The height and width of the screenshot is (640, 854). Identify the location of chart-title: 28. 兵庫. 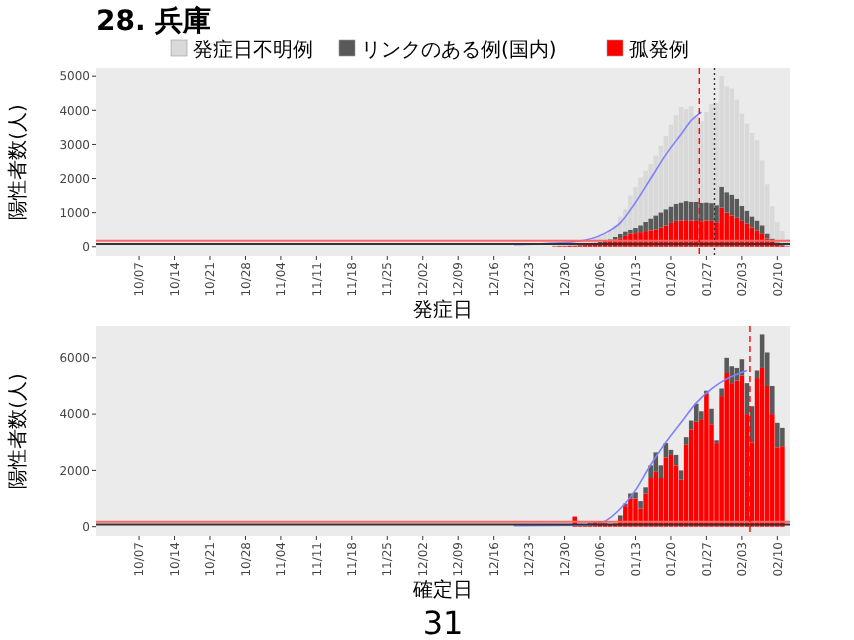
(154, 21).